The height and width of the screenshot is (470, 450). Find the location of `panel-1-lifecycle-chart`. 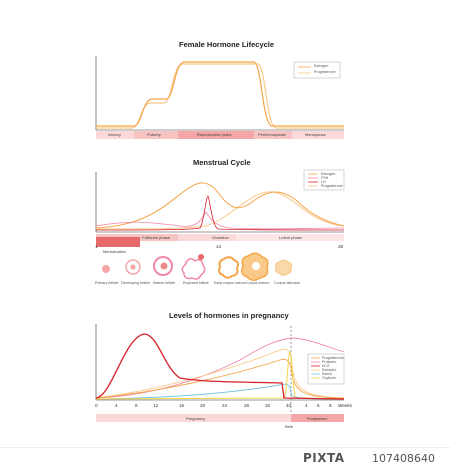

panel-1-lifecycle-chart is located at coordinates (219, 97).